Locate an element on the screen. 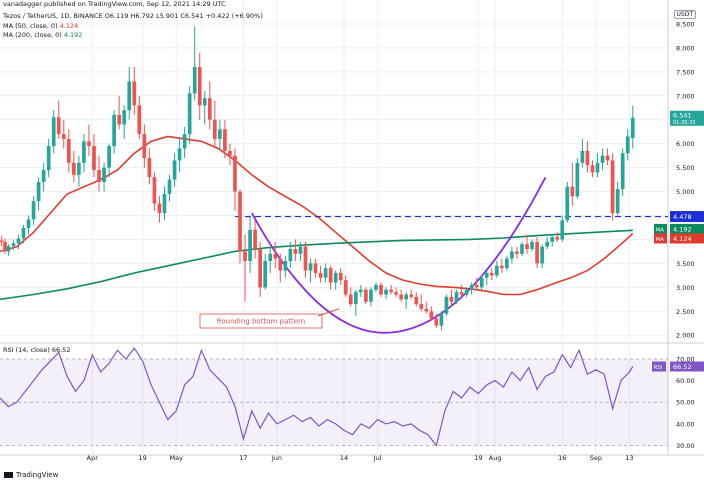 The height and width of the screenshot is (487, 704). time-tick-label: 19 is located at coordinates (143, 458).